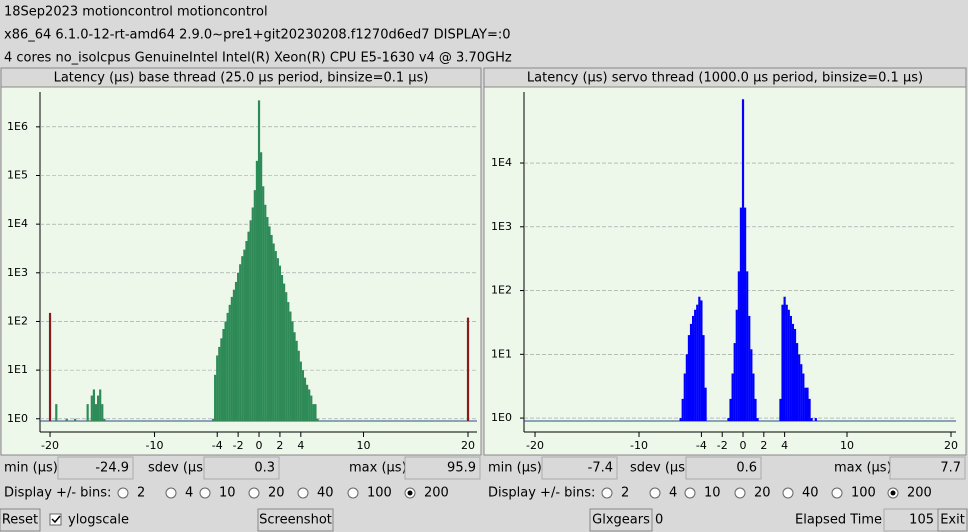 This screenshot has width=968, height=532. Describe the element at coordinates (659, 520) in the screenshot. I see `glxgears-count: 0` at that location.